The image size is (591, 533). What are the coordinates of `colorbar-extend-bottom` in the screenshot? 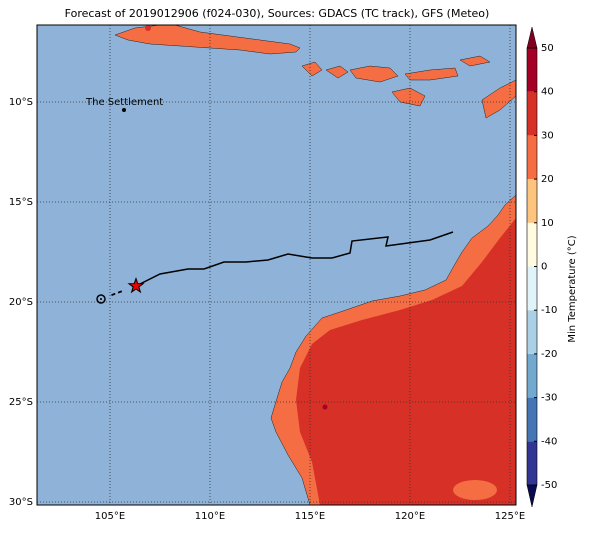 It's located at (532, 496).